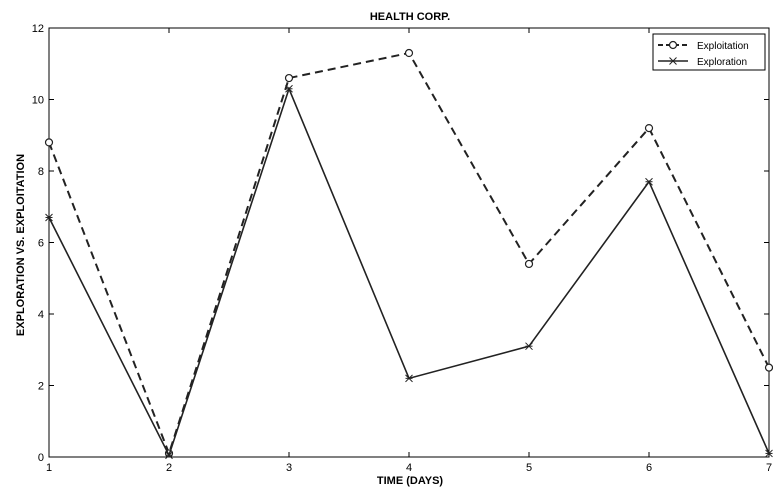  I want to click on y-tick-label: 4, so click(41, 315).